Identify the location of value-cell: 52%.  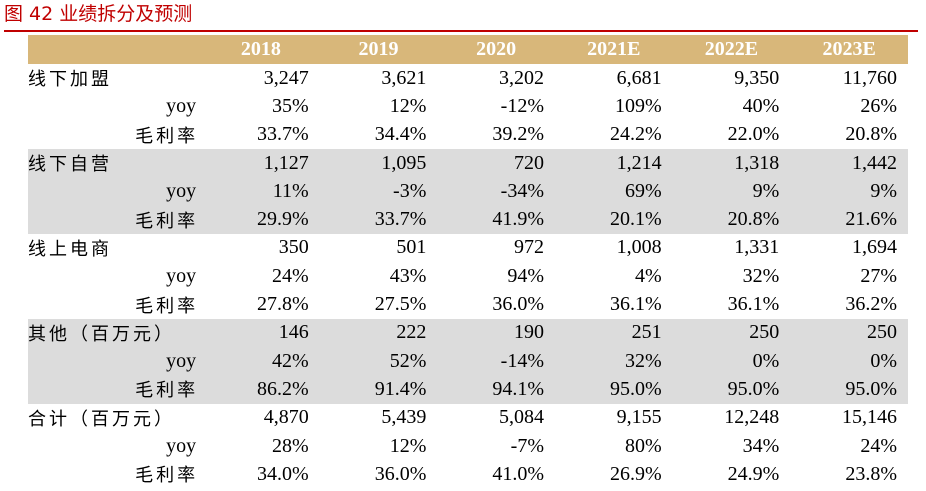
(378, 361).